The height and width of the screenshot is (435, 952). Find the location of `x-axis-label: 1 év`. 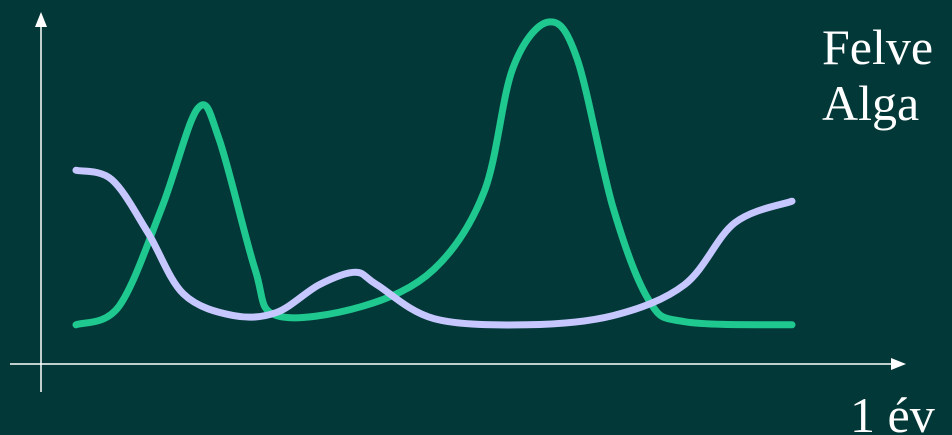

x-axis-label: 1 év is located at coordinates (892, 411).